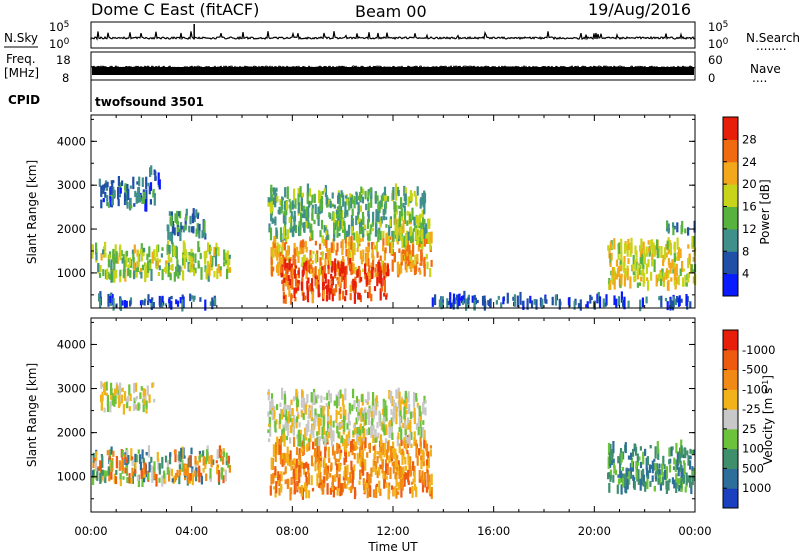 The height and width of the screenshot is (554, 800). I want to click on velocity-colorbar-segment, so click(730, 379).